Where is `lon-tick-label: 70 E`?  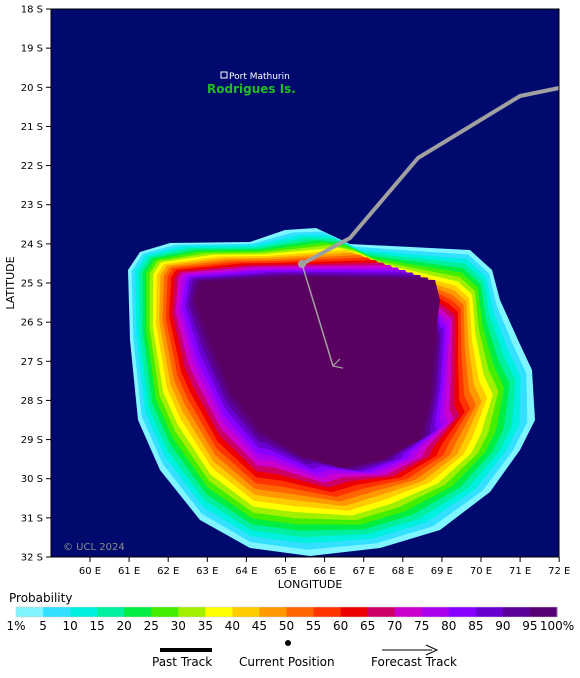 lon-tick-label: 70 E is located at coordinates (481, 571).